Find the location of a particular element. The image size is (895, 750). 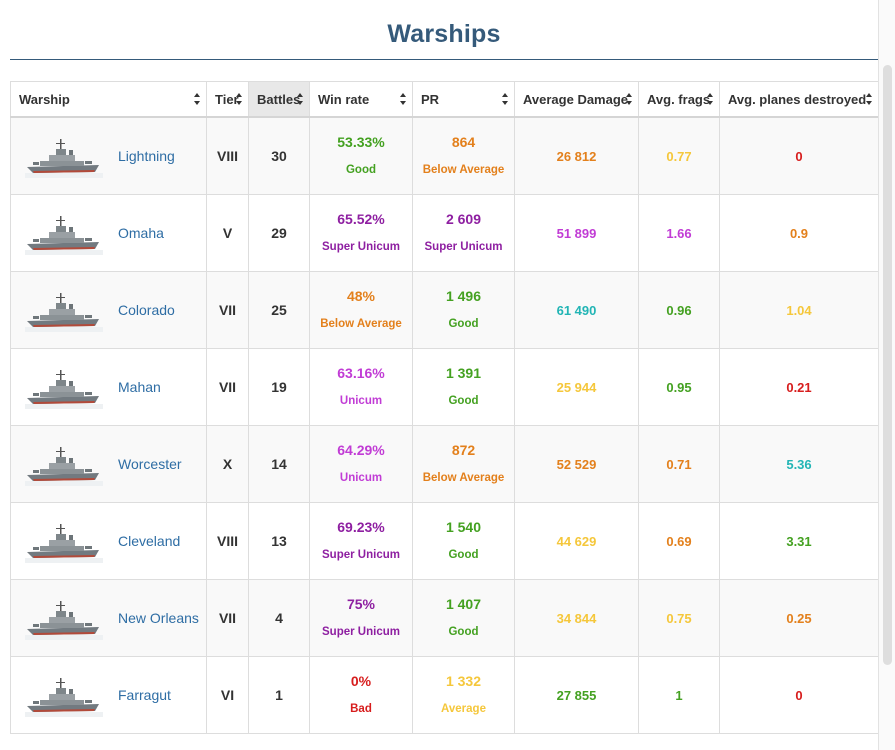

stat-rating-label: Average is located at coordinates (463, 709).